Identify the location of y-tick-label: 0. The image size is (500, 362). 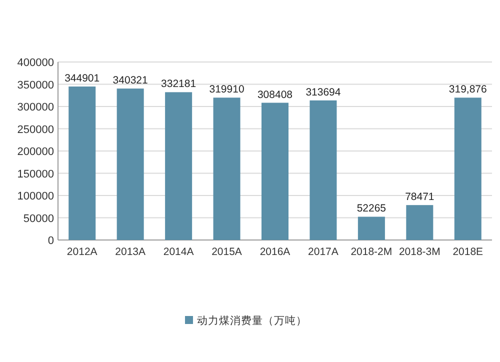
(51, 241).